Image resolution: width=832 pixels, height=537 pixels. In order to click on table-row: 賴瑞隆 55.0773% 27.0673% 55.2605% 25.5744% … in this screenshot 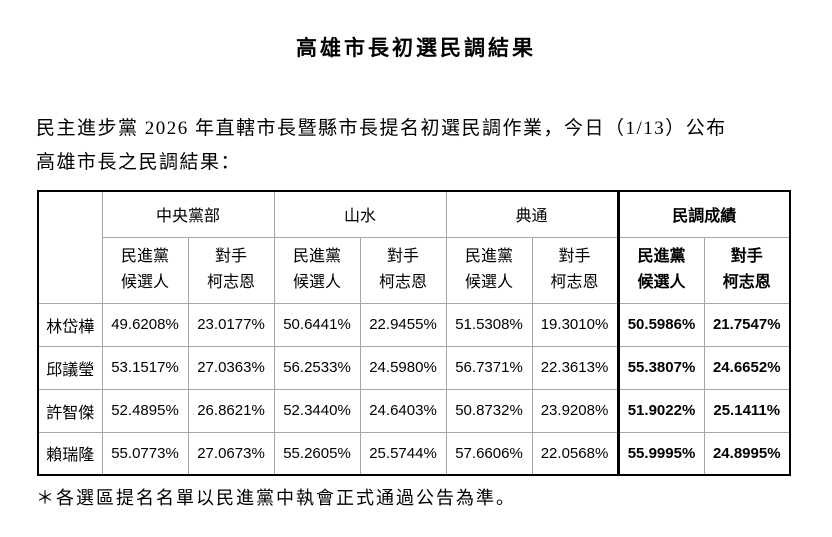, I will do `click(414, 453)`.